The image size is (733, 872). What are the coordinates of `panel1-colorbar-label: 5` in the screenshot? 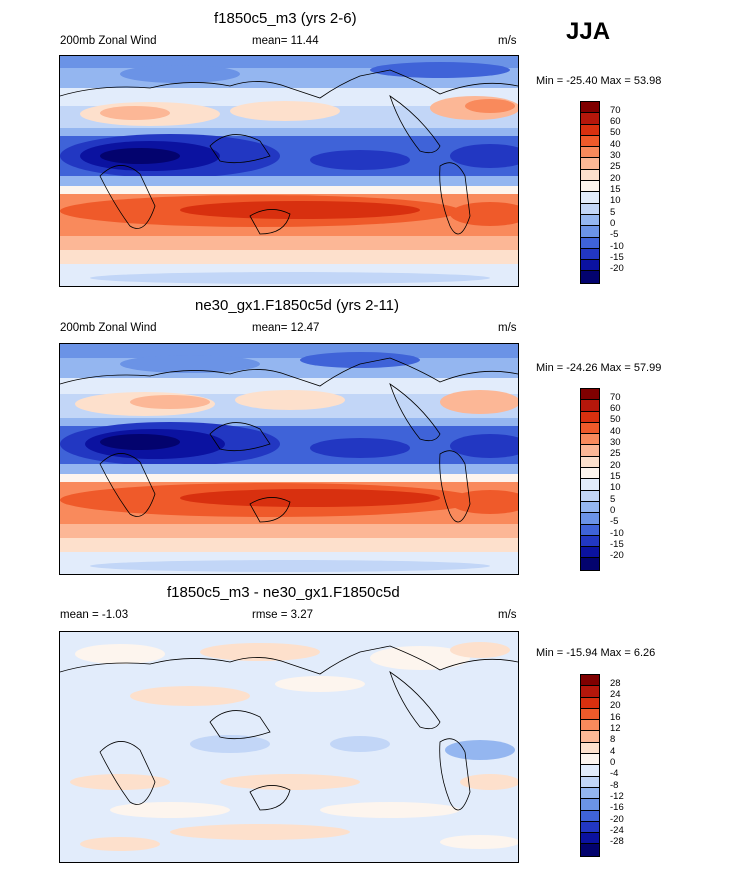 It's located at (613, 212).